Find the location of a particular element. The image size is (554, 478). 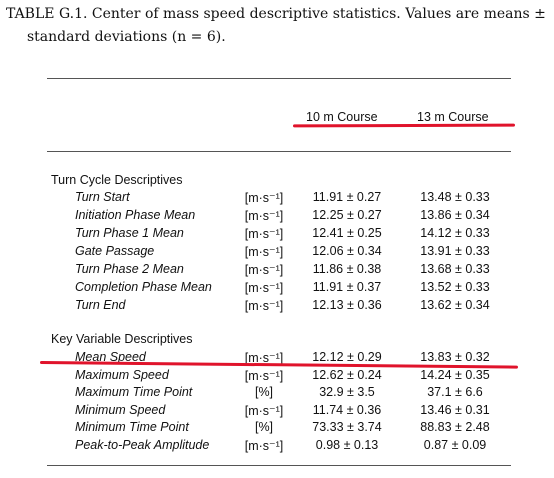

row-label: Minimum Time Point is located at coordinates (132, 427).